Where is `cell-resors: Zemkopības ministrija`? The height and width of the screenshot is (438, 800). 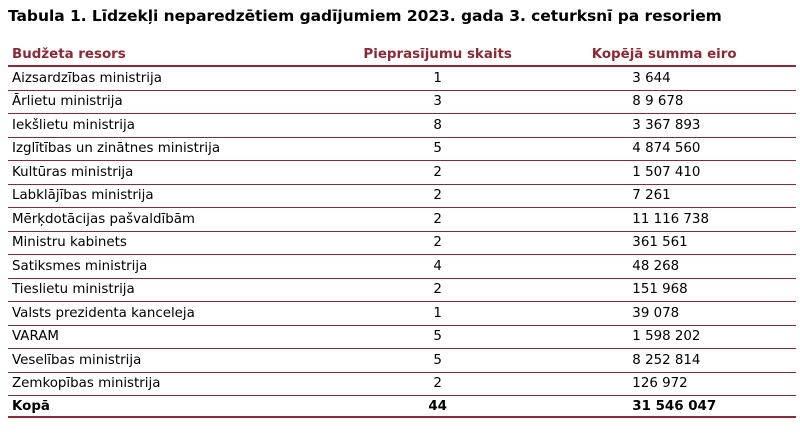 cell-resors: Zemkopības ministrija is located at coordinates (175, 384).